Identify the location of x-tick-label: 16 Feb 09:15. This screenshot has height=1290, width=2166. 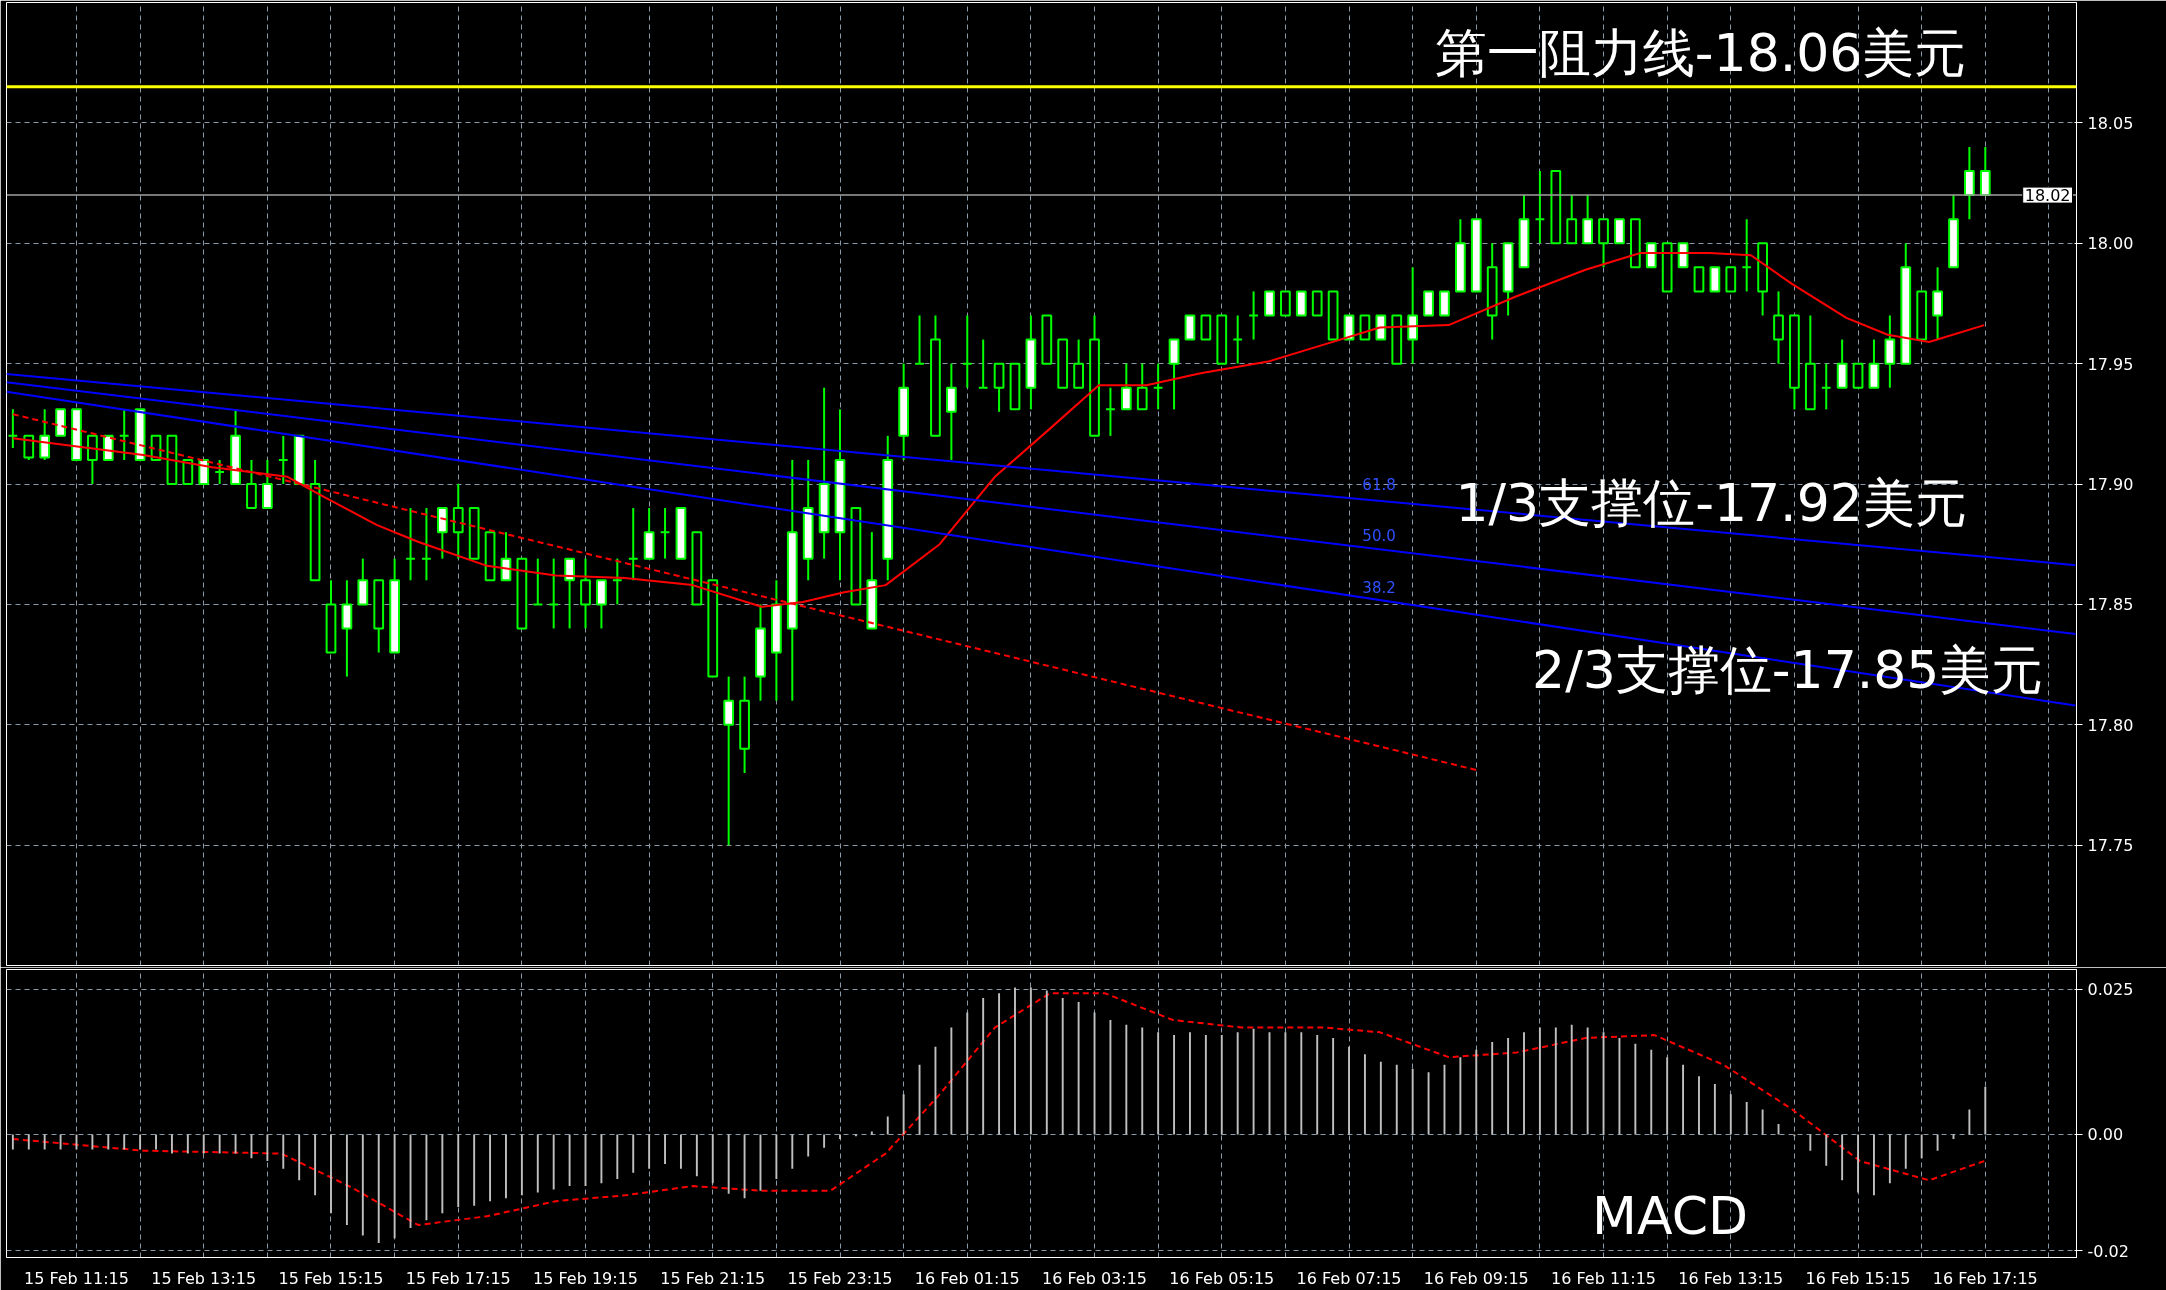
(1476, 1278).